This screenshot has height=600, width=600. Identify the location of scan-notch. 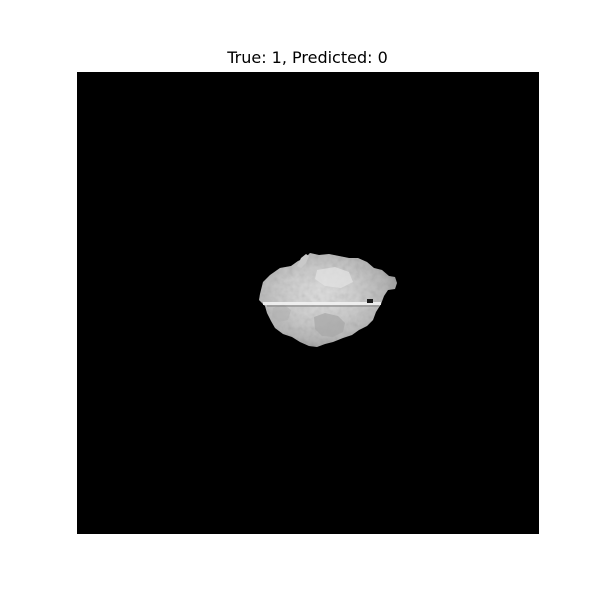
(370, 301).